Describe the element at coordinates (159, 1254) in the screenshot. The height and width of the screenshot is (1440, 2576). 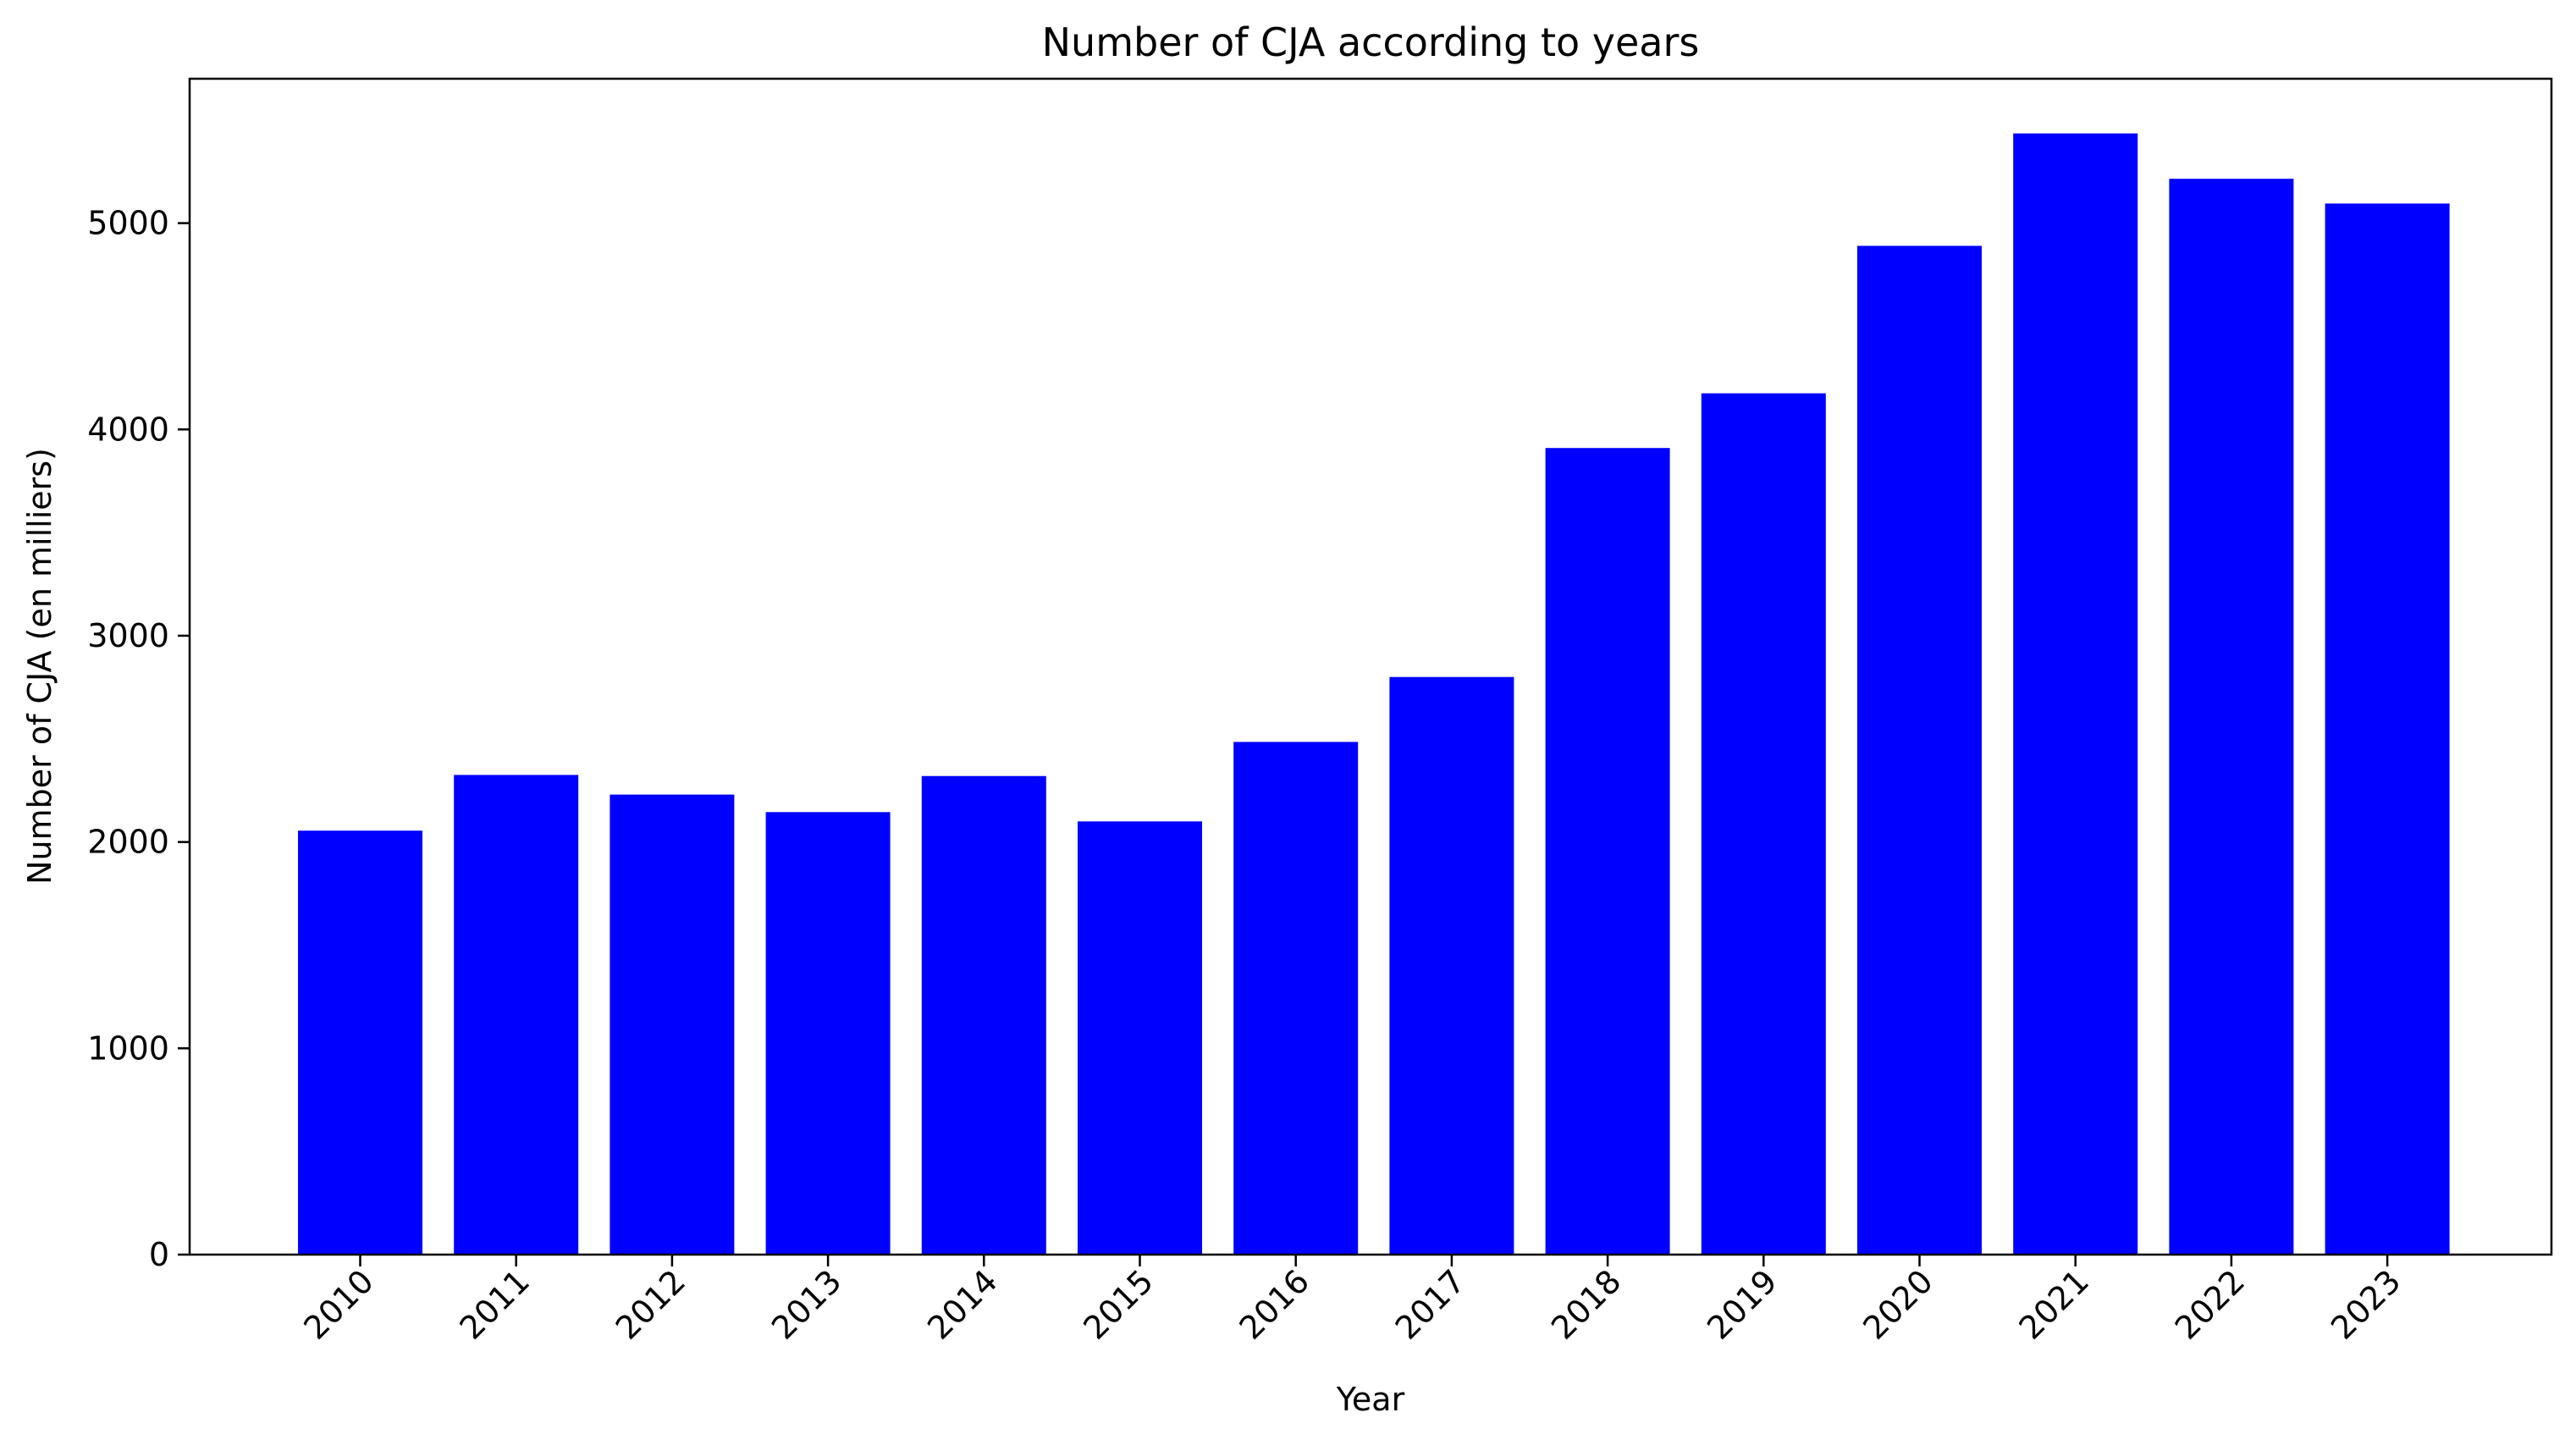
I see `y-tick-label: 0` at that location.